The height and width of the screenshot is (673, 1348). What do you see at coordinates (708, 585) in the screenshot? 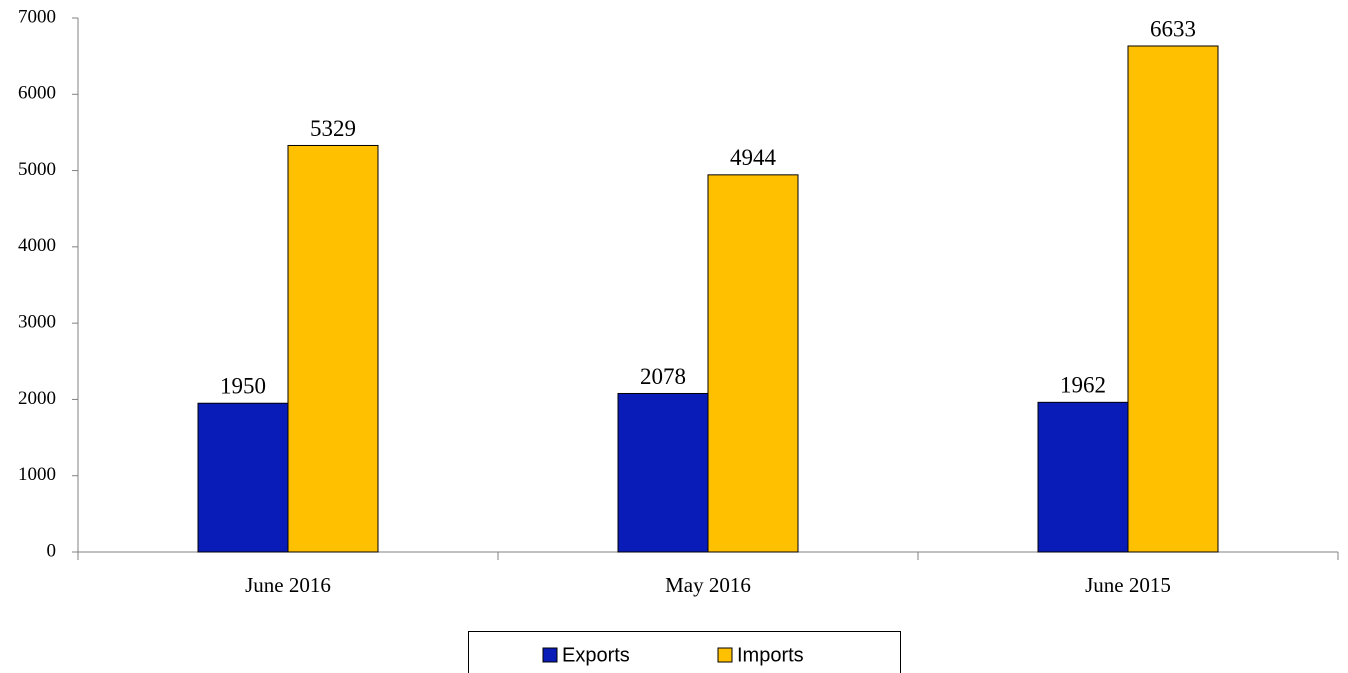
I see `x-tick-label: May 2016` at bounding box center [708, 585].